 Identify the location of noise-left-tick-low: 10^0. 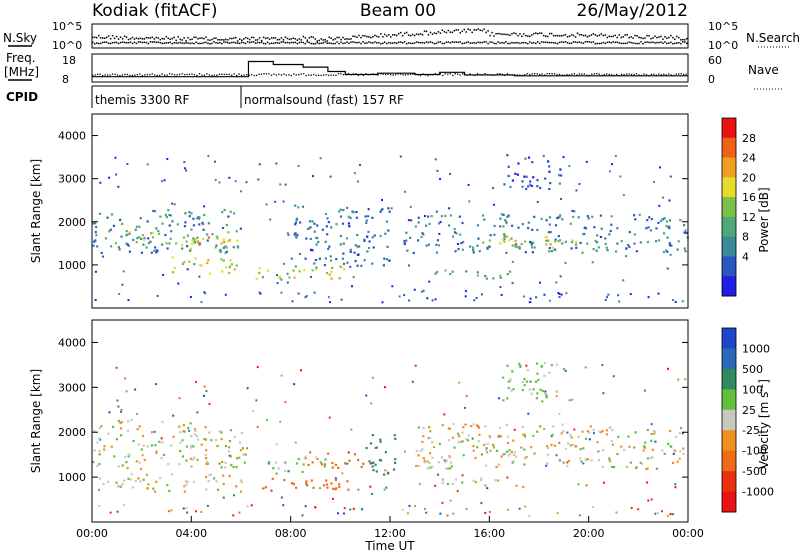
(67, 45).